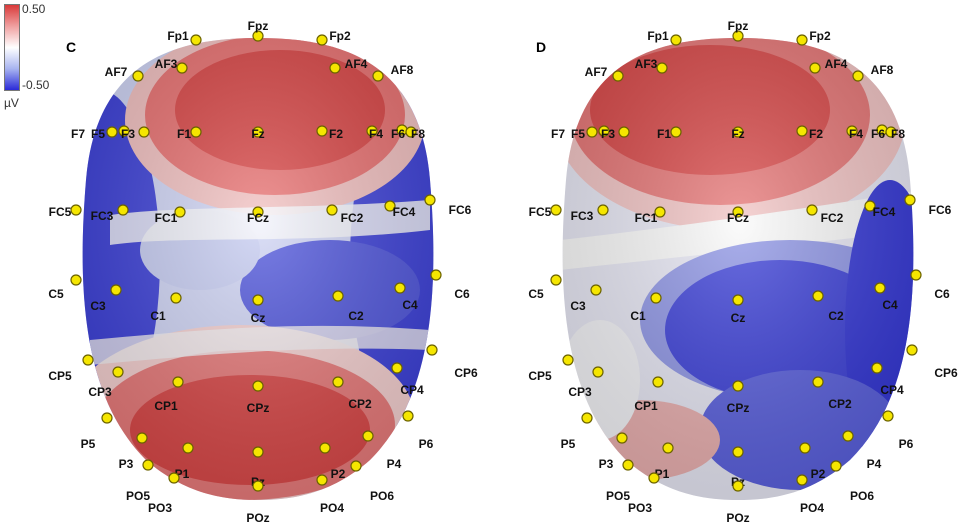 This screenshot has width=964, height=523. What do you see at coordinates (891, 132) in the screenshot?
I see `electrode-marker-d-f8` at bounding box center [891, 132].